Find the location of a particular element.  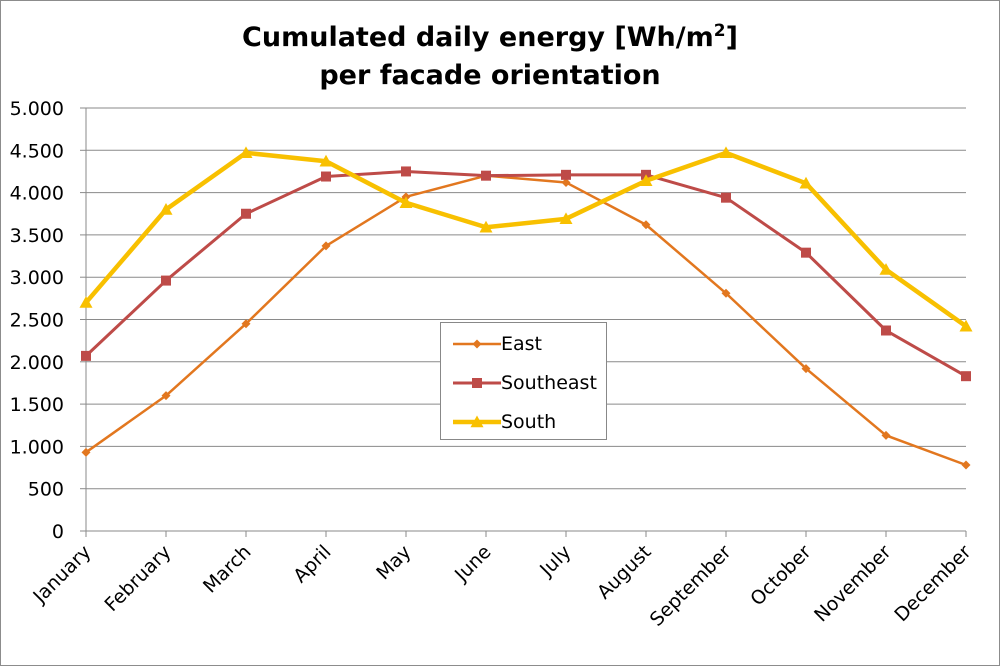

chart-subtitle: per facade orientation is located at coordinates (490, 75).